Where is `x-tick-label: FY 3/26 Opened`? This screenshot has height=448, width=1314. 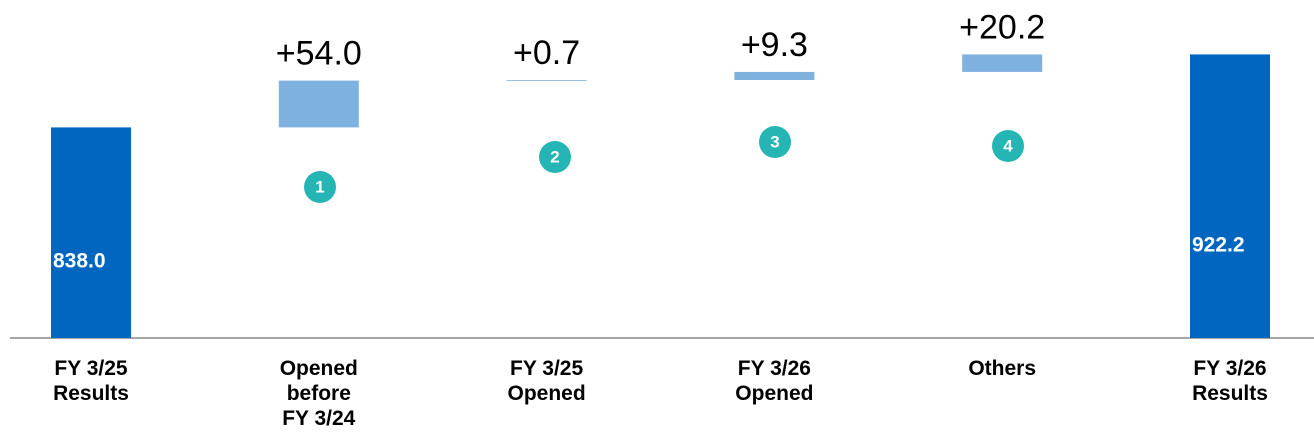
x-tick-label: FY 3/26 Opened is located at coordinates (774, 381).